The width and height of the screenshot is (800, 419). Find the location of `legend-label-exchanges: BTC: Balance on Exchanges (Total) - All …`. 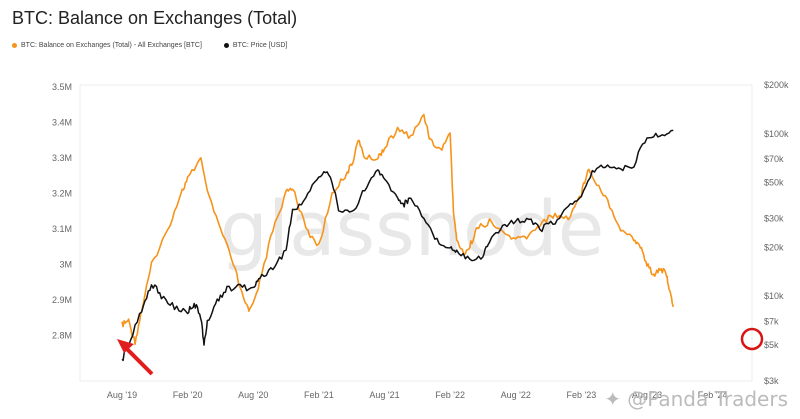

legend-label-exchanges: BTC: Balance on Exchanges (Total) - All … is located at coordinates (111, 45).